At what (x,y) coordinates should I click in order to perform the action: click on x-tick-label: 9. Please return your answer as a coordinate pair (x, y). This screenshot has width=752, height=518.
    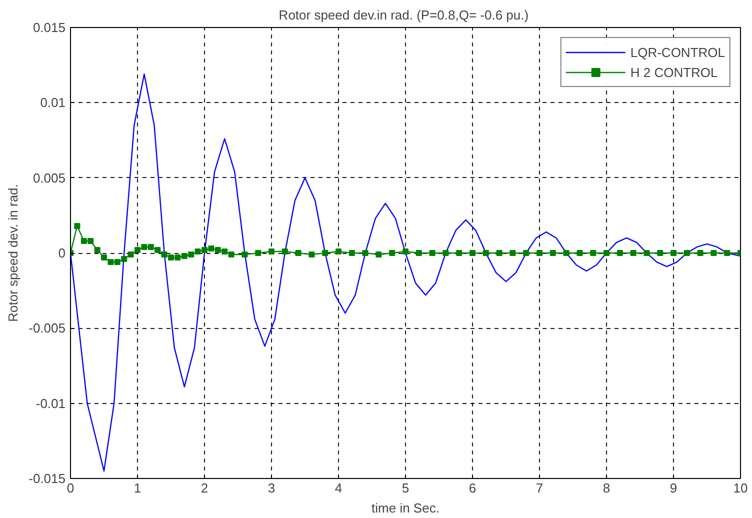
    Looking at the image, I should click on (674, 488).